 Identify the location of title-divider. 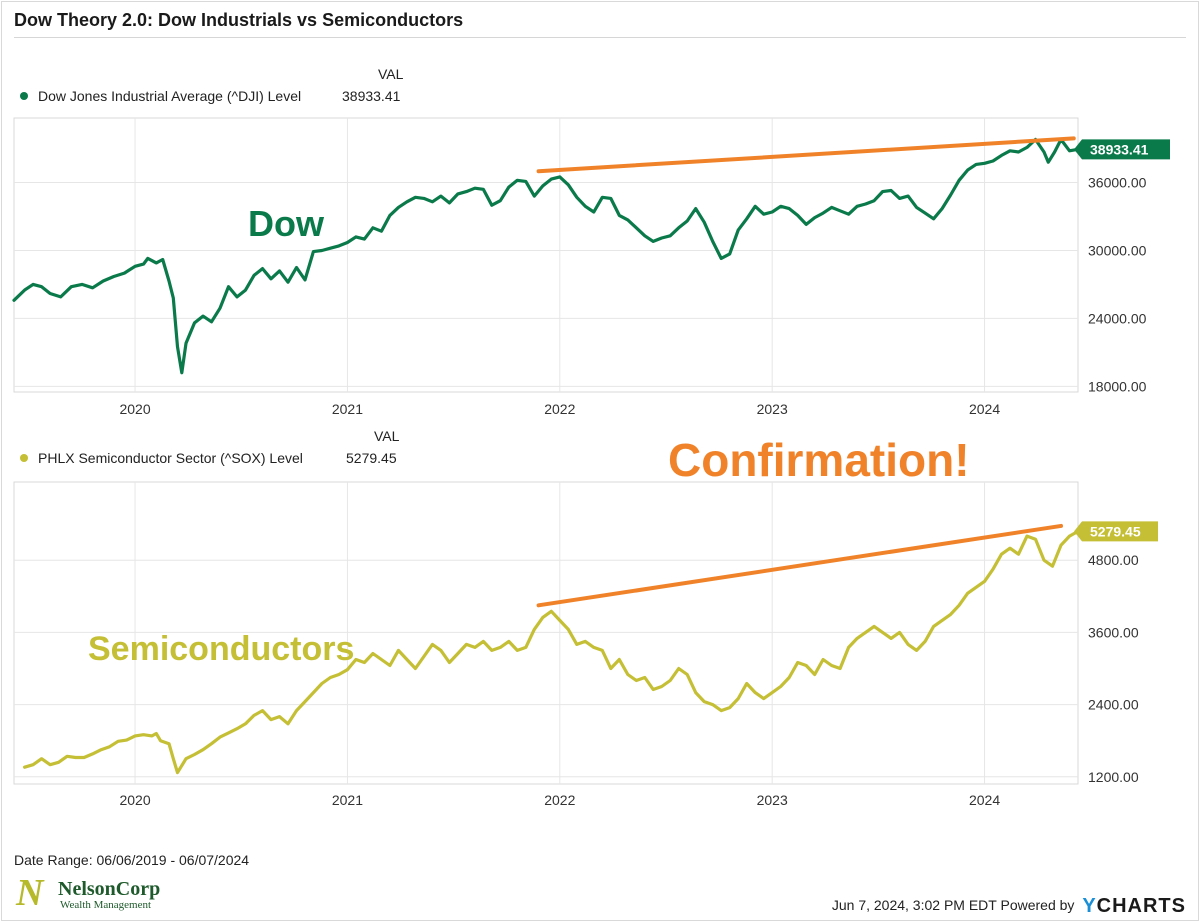
(600, 37).